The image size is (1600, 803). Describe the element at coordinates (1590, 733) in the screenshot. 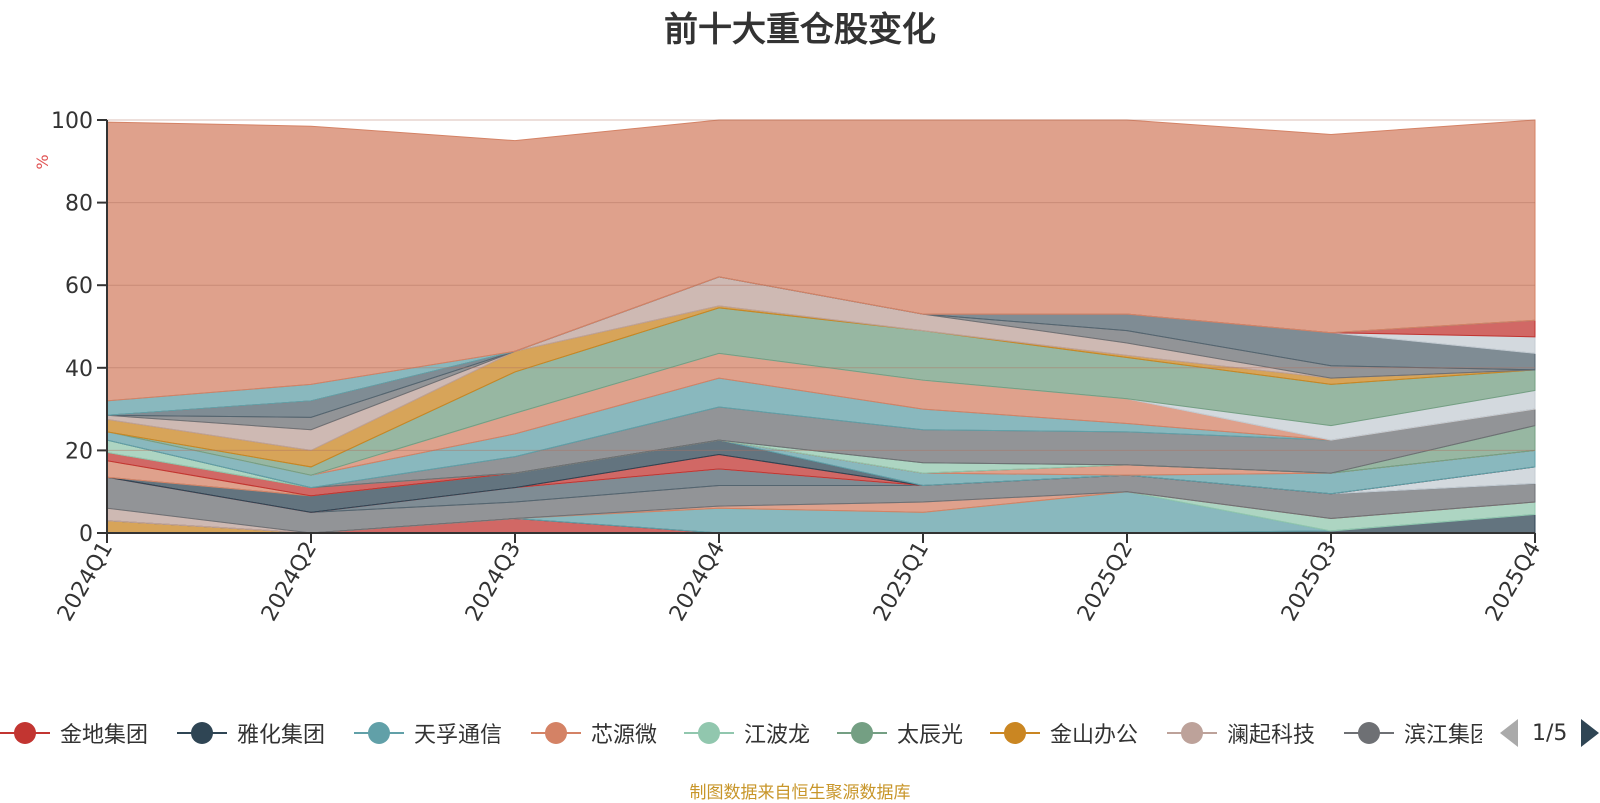

I see `legend-next-icon` at that location.